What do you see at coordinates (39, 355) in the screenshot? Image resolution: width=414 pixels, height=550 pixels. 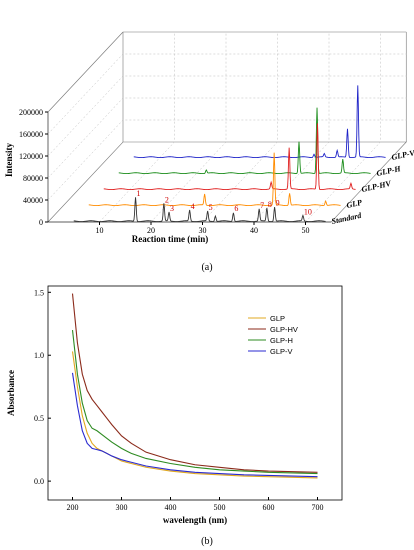 I see `panel-b-ytick-label: 1.0` at bounding box center [39, 355].